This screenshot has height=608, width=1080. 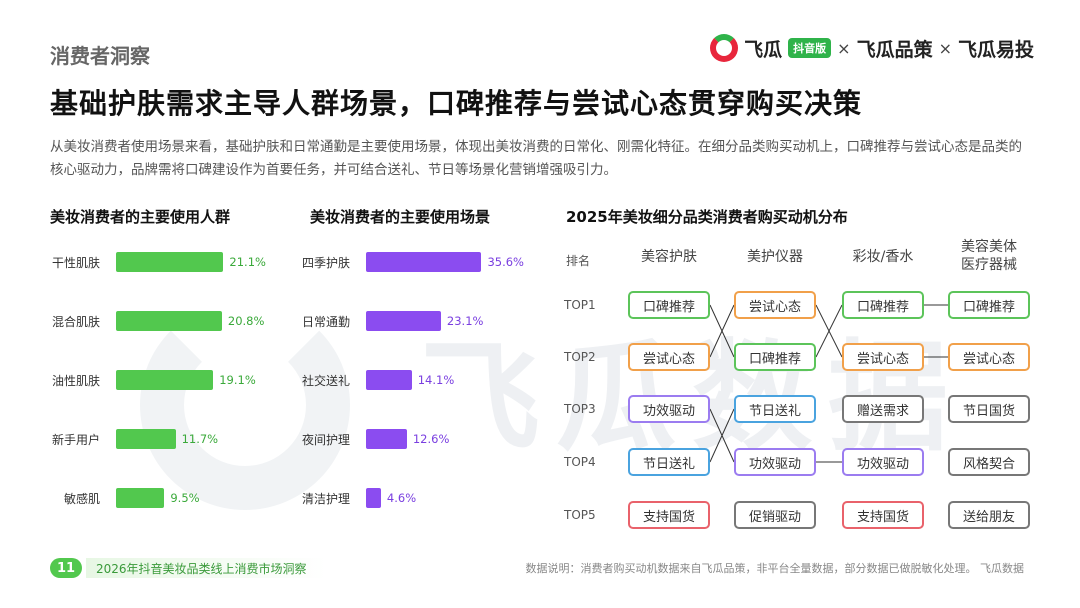 What do you see at coordinates (580, 462) in the screenshot?
I see `rank-label: TOP4` at bounding box center [580, 462].